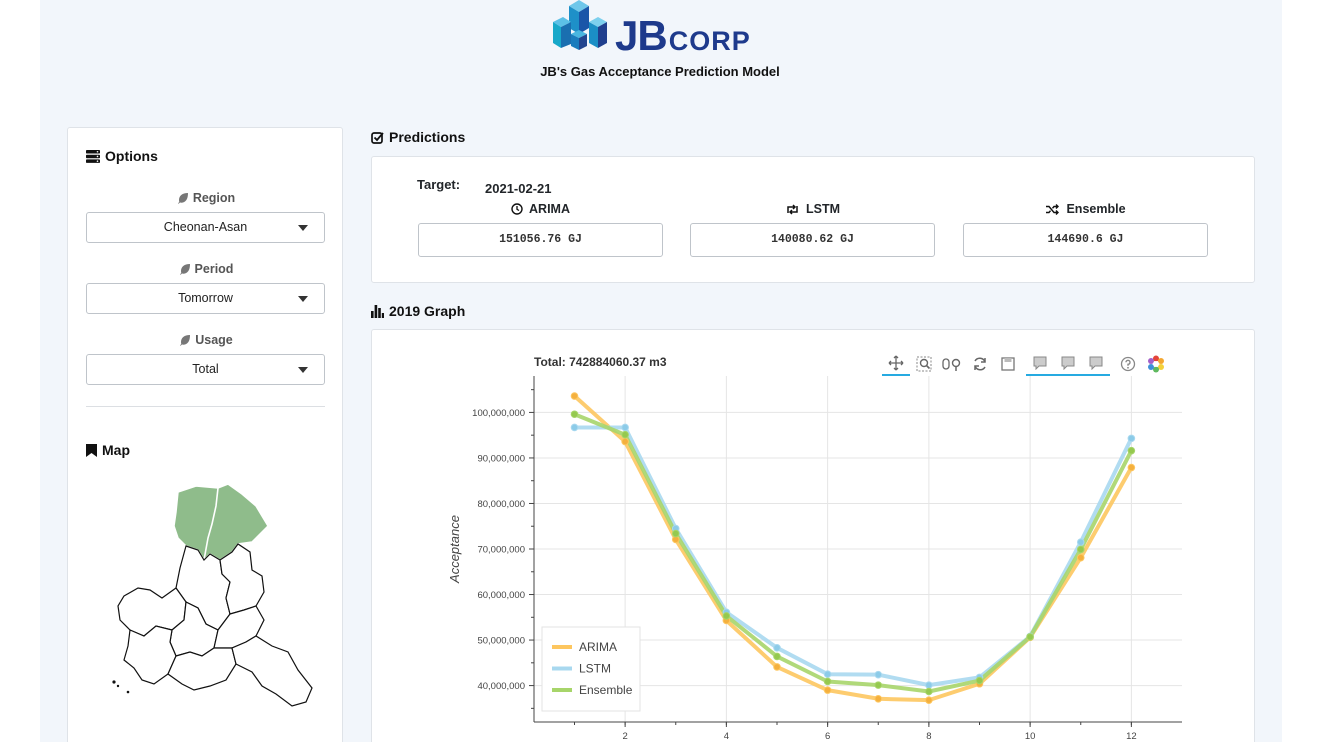  I want to click on region-label: Region, so click(206, 198).